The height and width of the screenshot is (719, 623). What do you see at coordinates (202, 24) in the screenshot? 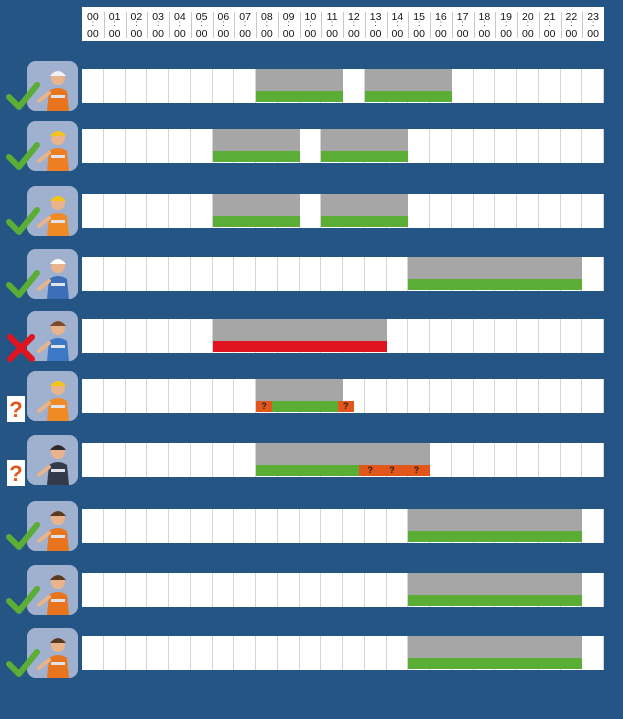
I see `hour-label: 05:00` at bounding box center [202, 24].